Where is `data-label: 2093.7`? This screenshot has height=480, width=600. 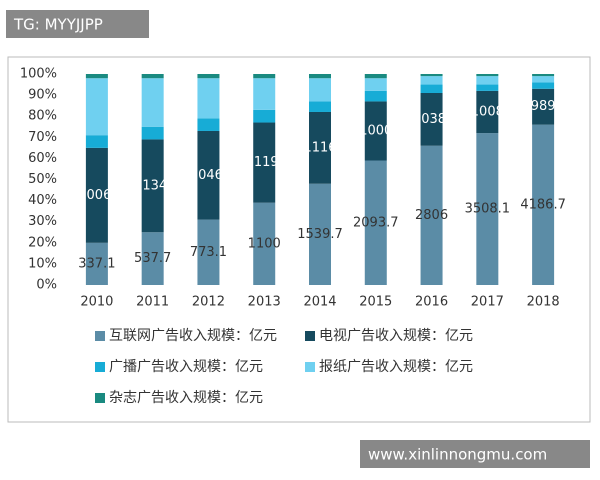
data-label: 2093.7 is located at coordinates (376, 222).